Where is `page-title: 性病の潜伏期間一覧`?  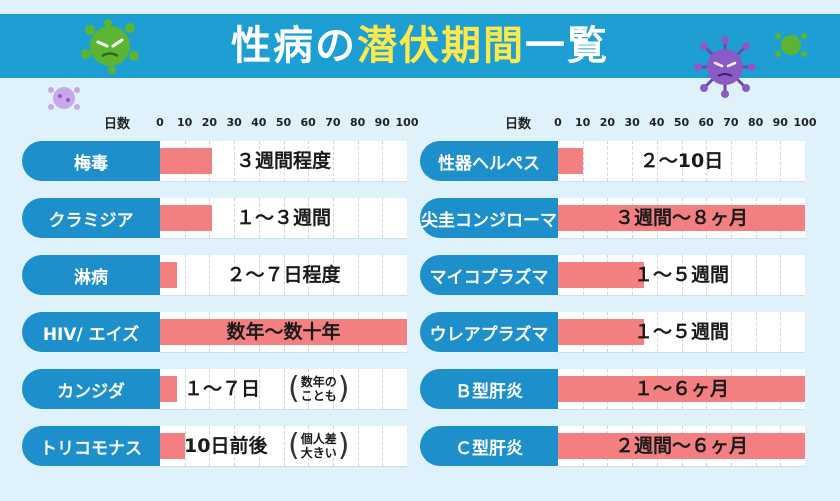
page-title: 性病の潜伏期間一覧 is located at coordinates (420, 46).